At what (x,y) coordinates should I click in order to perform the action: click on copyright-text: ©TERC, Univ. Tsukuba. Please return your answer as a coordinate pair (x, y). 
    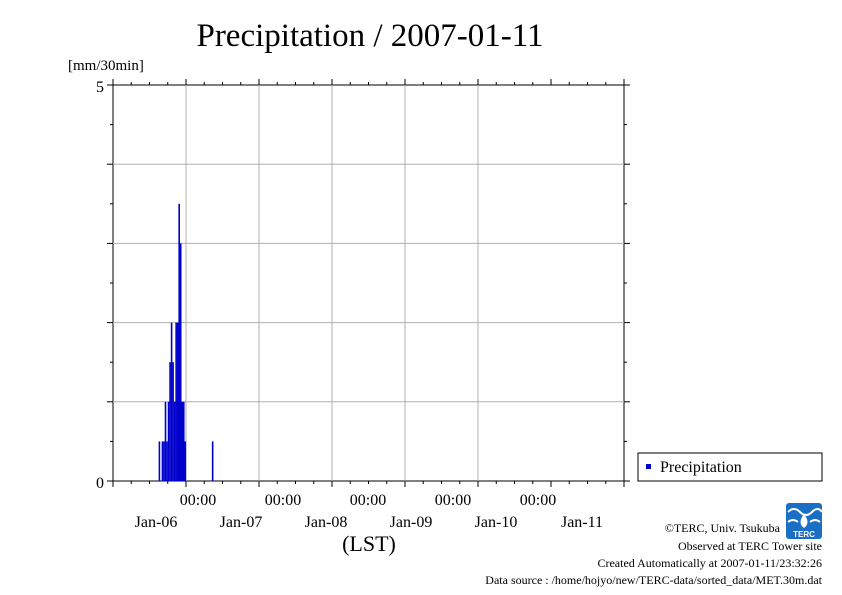
    Looking at the image, I should click on (723, 528).